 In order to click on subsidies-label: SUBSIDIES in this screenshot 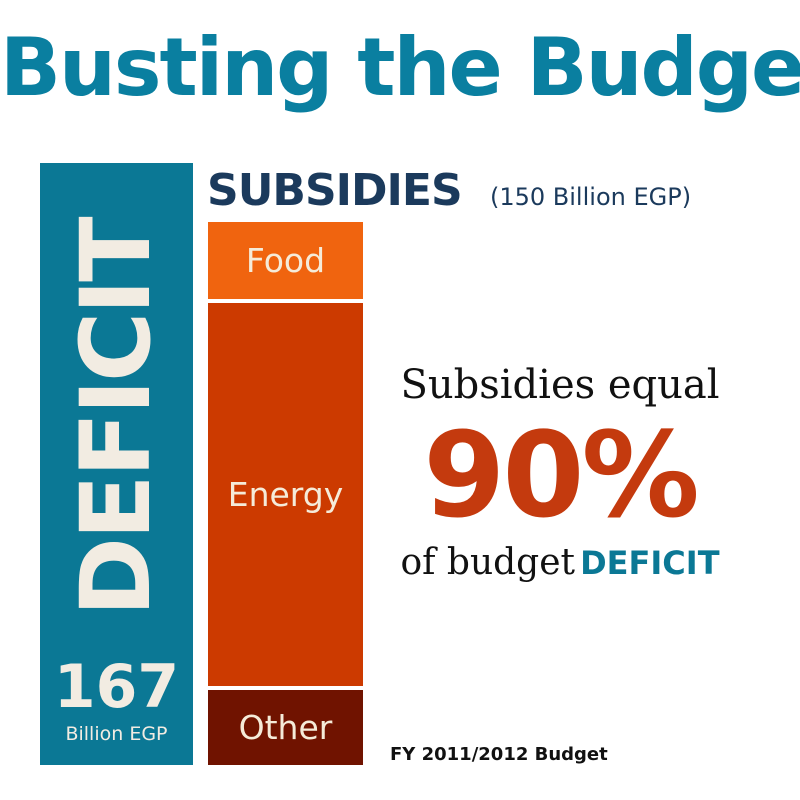, I will do `click(335, 190)`.